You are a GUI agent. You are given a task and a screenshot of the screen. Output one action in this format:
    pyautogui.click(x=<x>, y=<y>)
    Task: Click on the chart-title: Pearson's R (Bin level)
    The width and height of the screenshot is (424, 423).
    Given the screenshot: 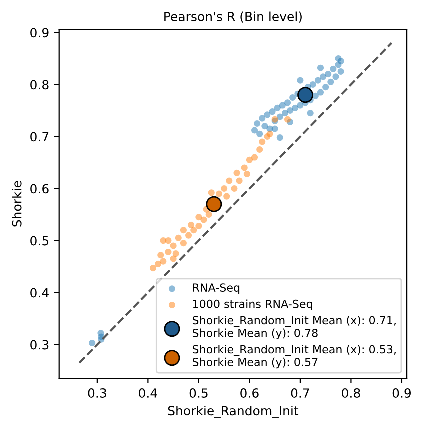 What is the action you would take?
    pyautogui.click(x=233, y=17)
    